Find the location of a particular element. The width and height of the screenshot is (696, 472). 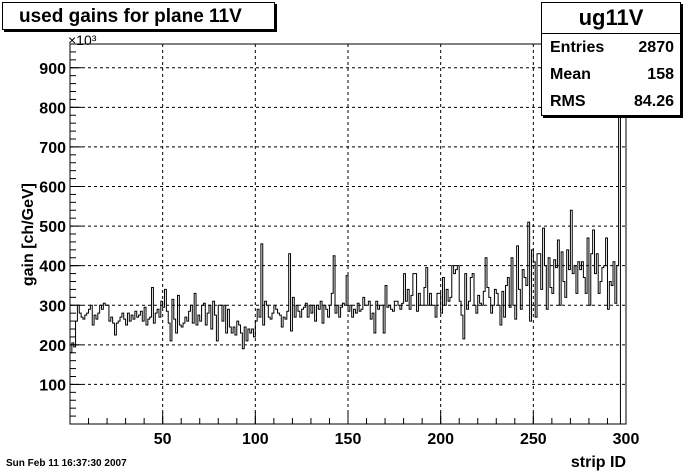

y-tick-label: 700 is located at coordinates (52, 148).